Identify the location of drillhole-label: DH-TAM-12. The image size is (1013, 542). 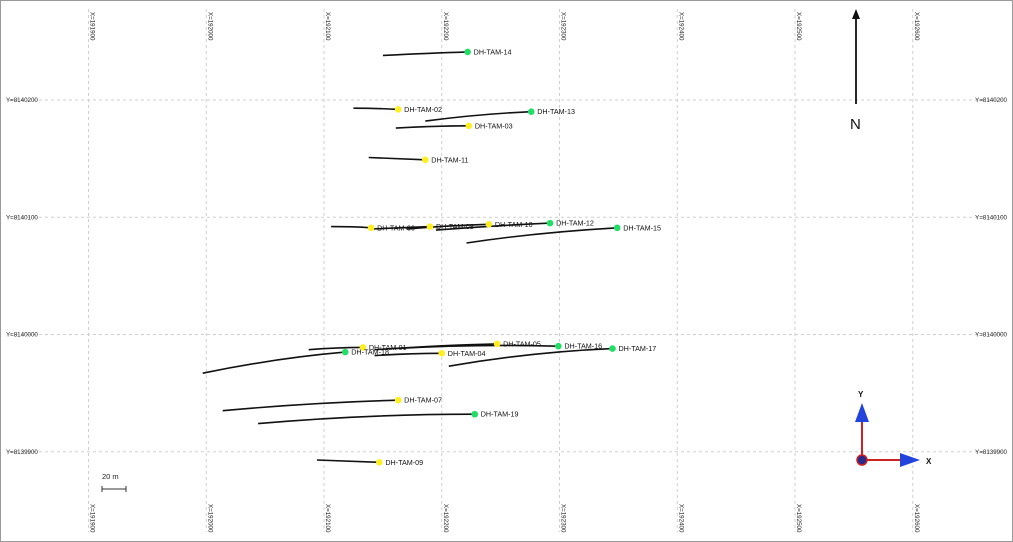
(575, 223).